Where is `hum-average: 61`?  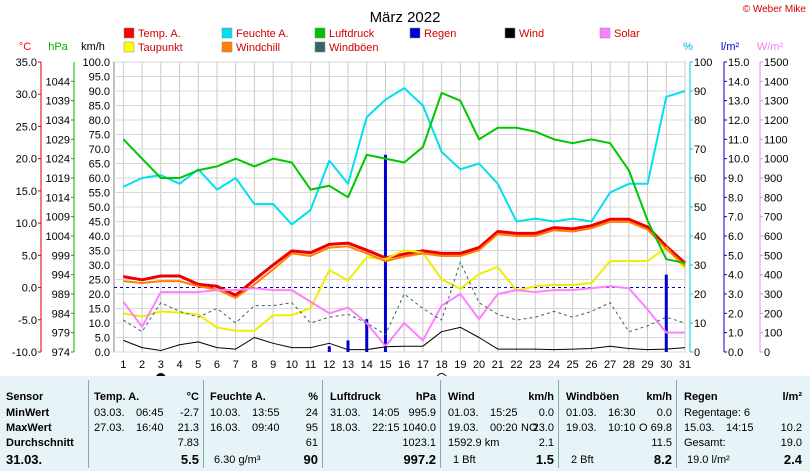 hum-average: 61 is located at coordinates (311, 443).